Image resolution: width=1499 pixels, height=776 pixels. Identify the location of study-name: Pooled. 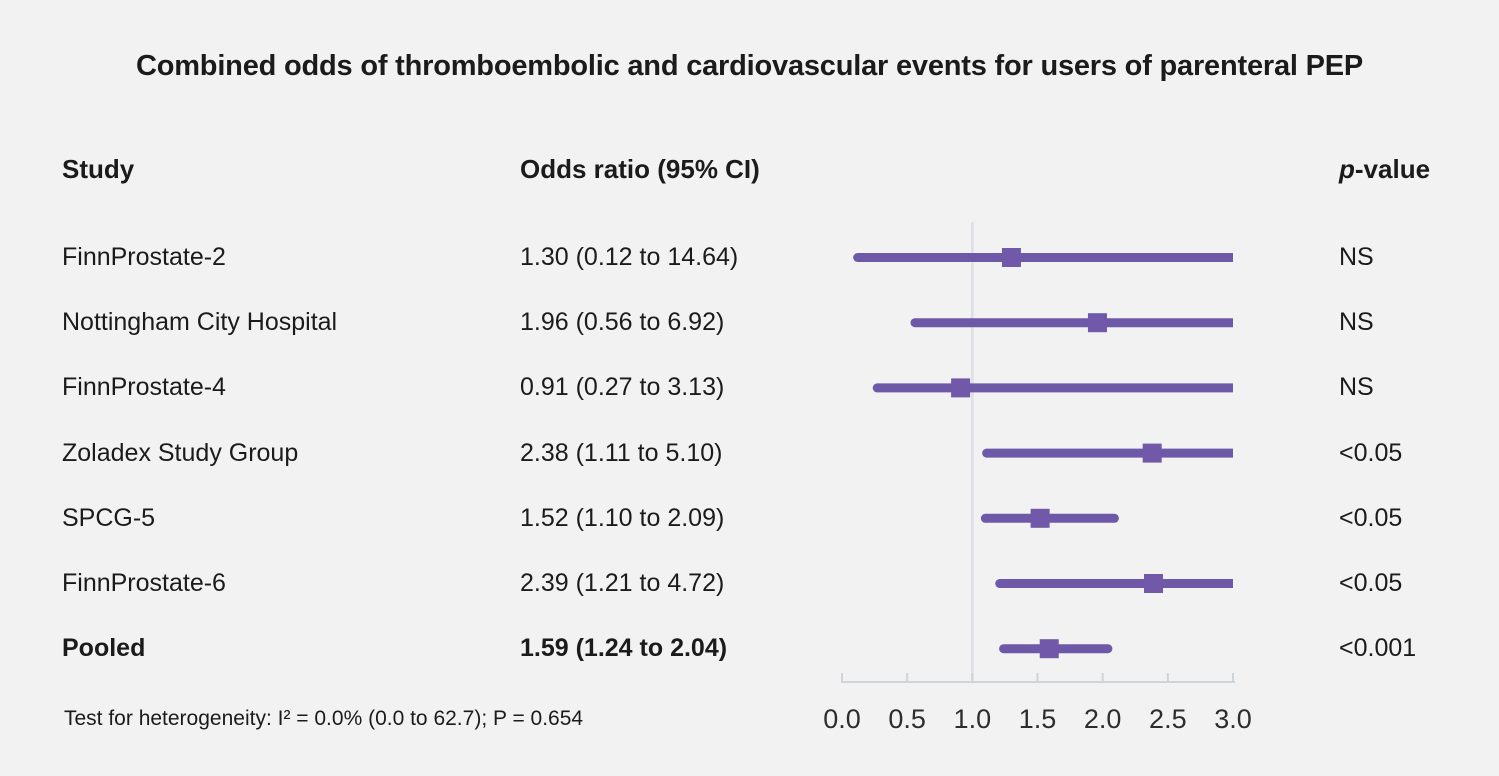
(104, 648).